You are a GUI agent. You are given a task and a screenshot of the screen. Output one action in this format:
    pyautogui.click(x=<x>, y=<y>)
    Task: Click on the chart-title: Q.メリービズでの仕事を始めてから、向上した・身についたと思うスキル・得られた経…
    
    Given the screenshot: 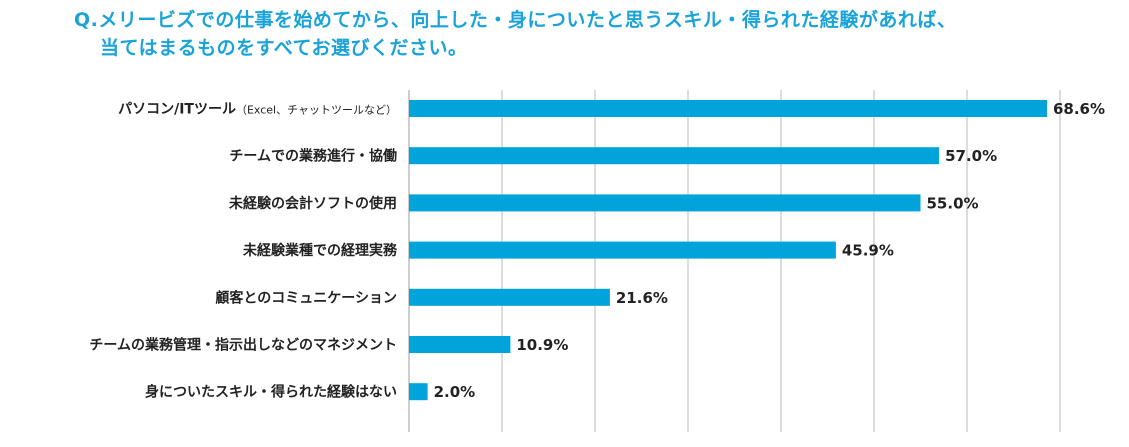 What is the action you would take?
    pyautogui.click(x=594, y=34)
    